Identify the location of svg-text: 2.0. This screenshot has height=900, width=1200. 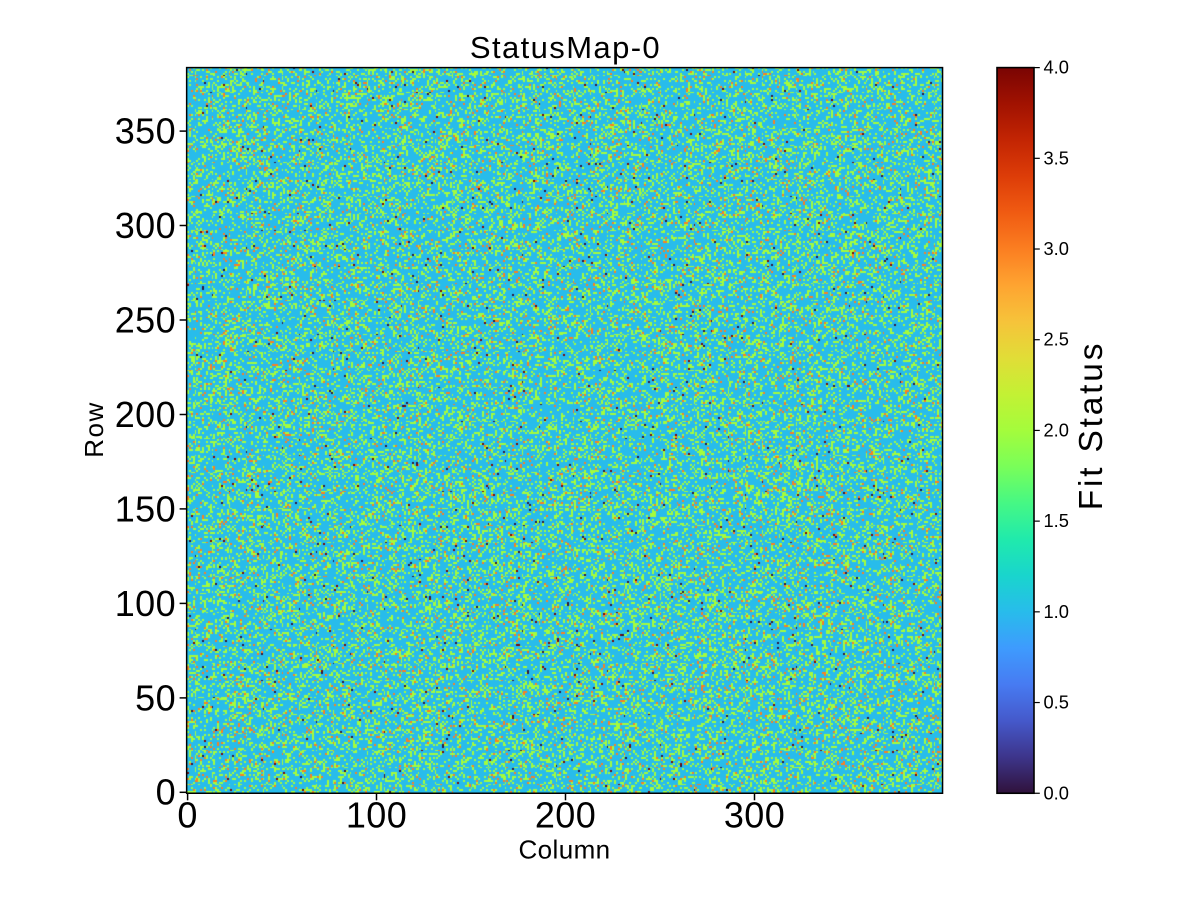
(1056, 429).